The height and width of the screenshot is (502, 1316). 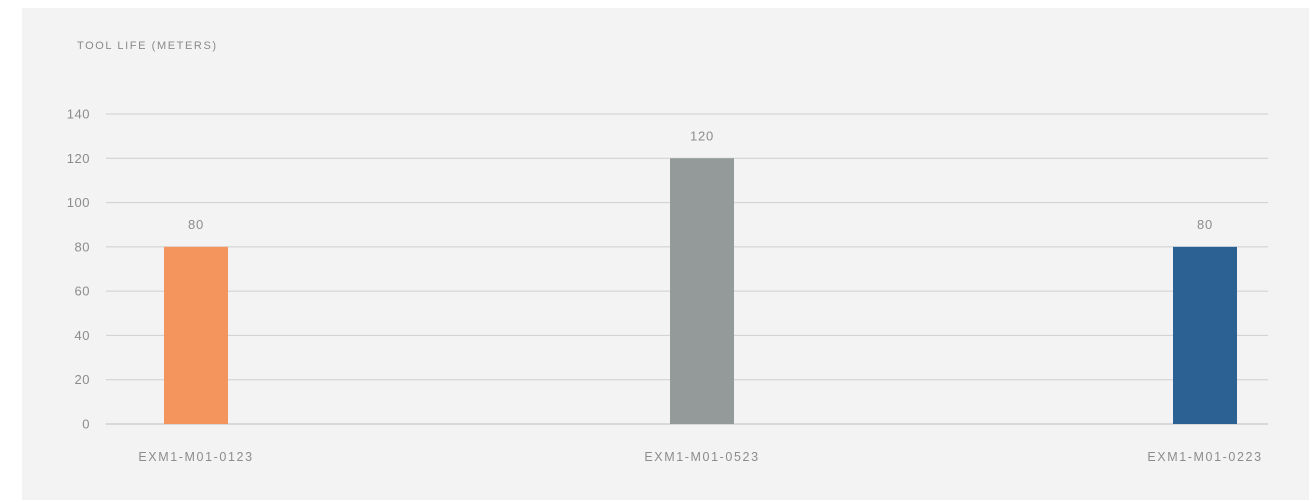 What do you see at coordinates (701, 457) in the screenshot?
I see `x-category-label: EXM1-M01-0523` at bounding box center [701, 457].